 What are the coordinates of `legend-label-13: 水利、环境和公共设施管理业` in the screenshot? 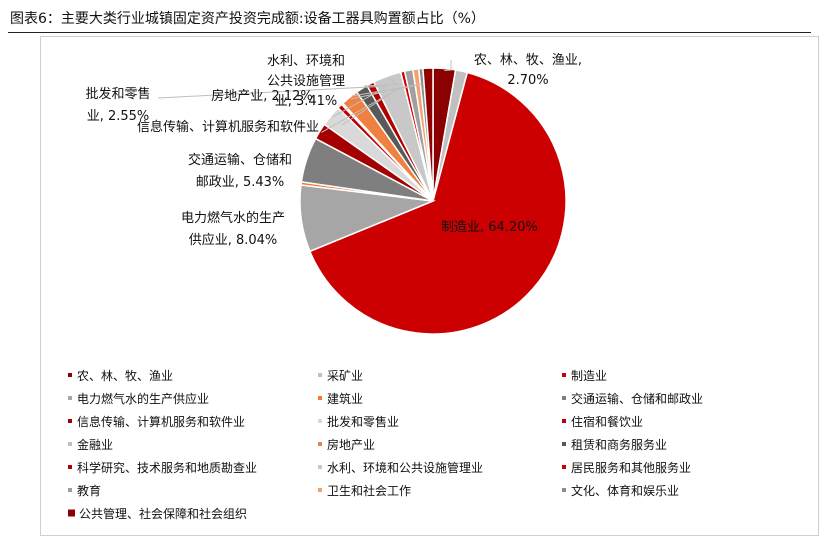 It's located at (405, 467).